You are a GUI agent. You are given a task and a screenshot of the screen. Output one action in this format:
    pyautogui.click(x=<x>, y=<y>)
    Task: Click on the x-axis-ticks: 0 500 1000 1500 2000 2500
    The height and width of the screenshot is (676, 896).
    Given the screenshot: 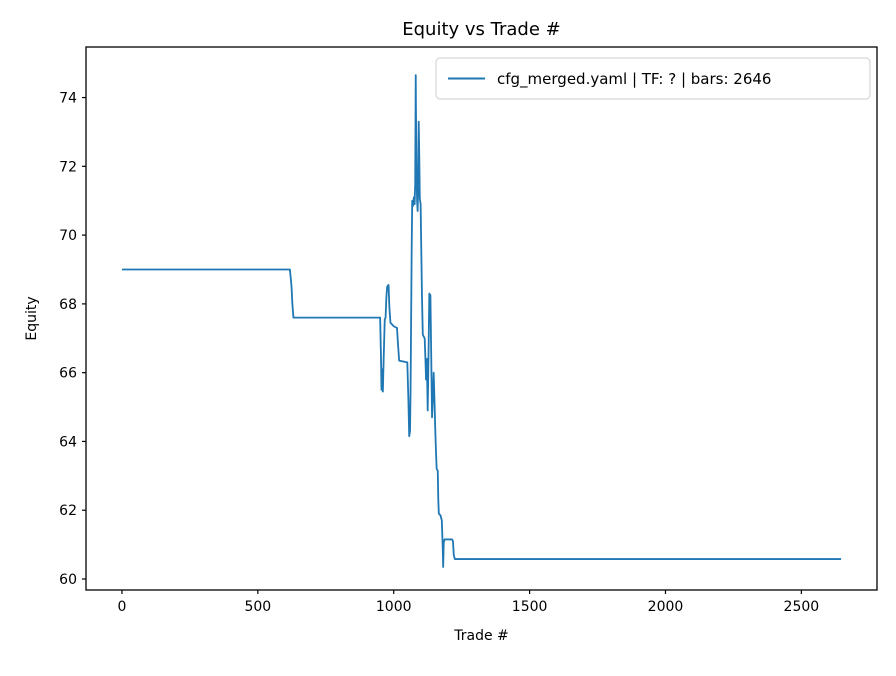 What is the action you would take?
    pyautogui.click(x=468, y=602)
    